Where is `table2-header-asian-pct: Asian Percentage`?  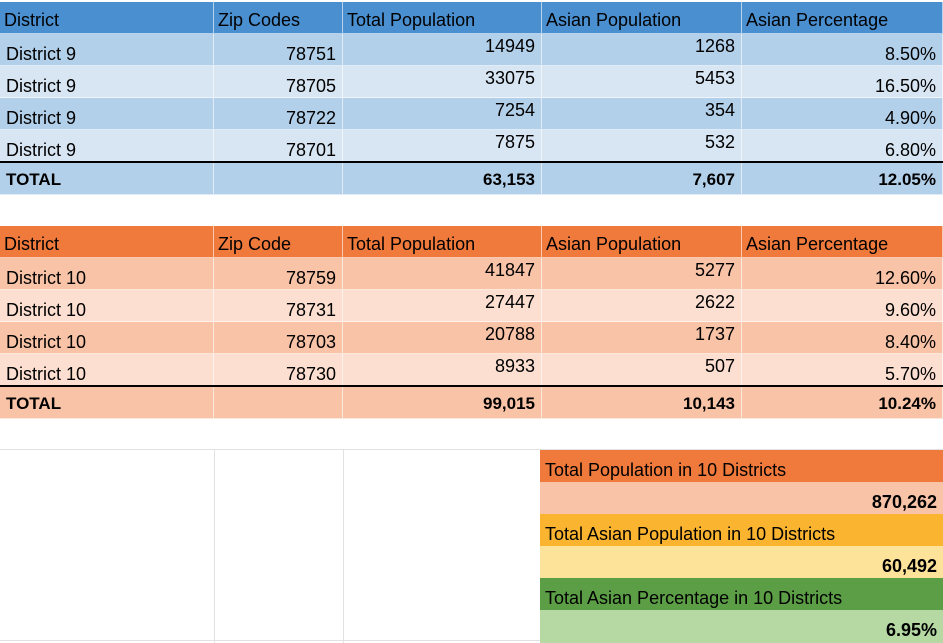 table2-header-asian-pct: Asian Percentage is located at coordinates (842, 242).